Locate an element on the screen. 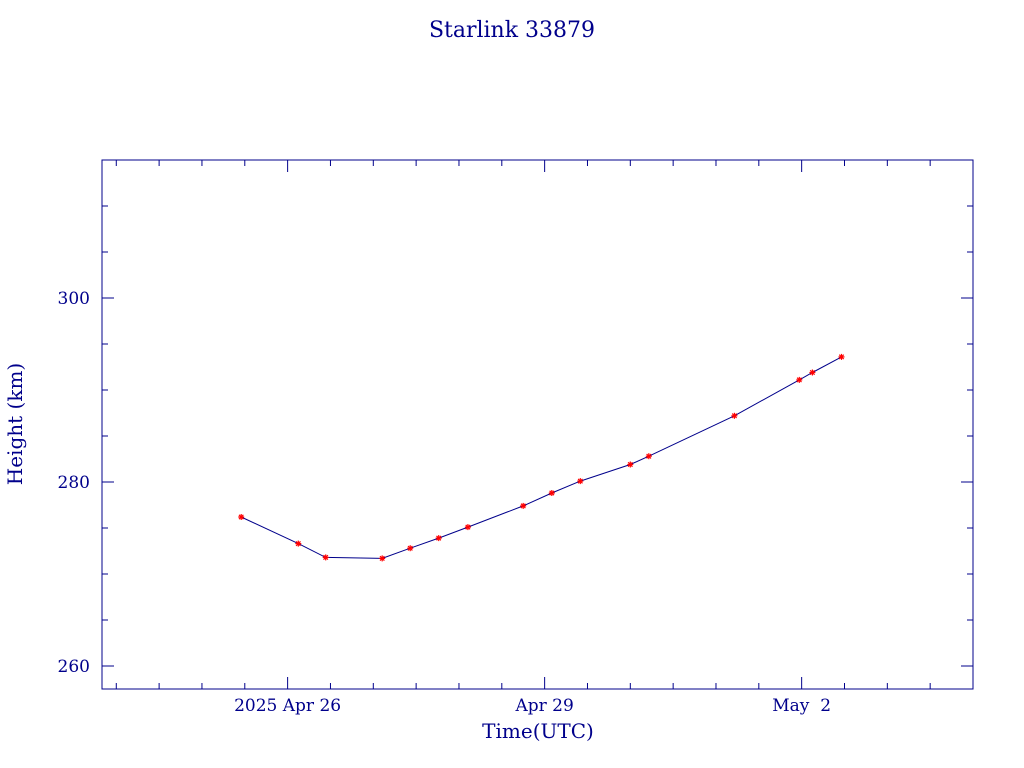 The height and width of the screenshot is (768, 1024). y-axis-tick-labels: 260 280 300 is located at coordinates (74, 483).